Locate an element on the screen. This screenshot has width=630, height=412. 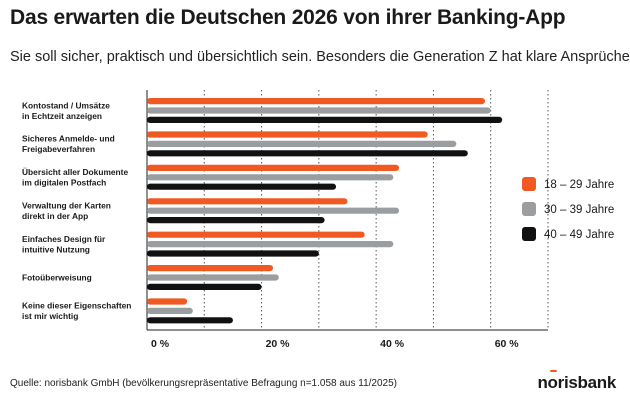
category-label: Fotoüberweisung is located at coordinates (57, 278).